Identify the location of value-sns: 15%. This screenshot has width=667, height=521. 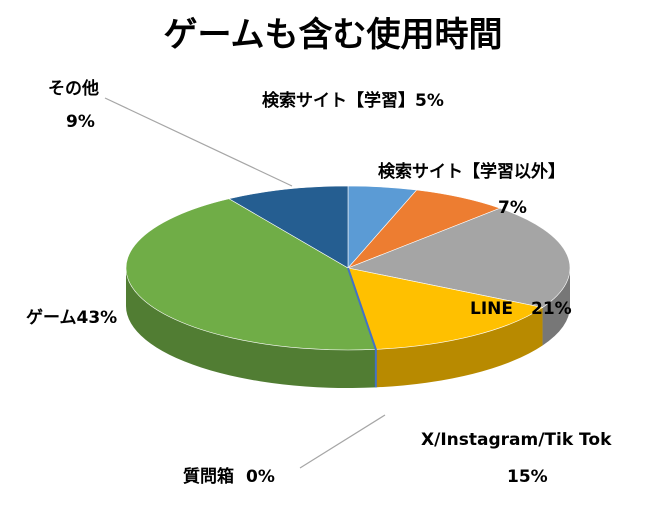
(527, 477).